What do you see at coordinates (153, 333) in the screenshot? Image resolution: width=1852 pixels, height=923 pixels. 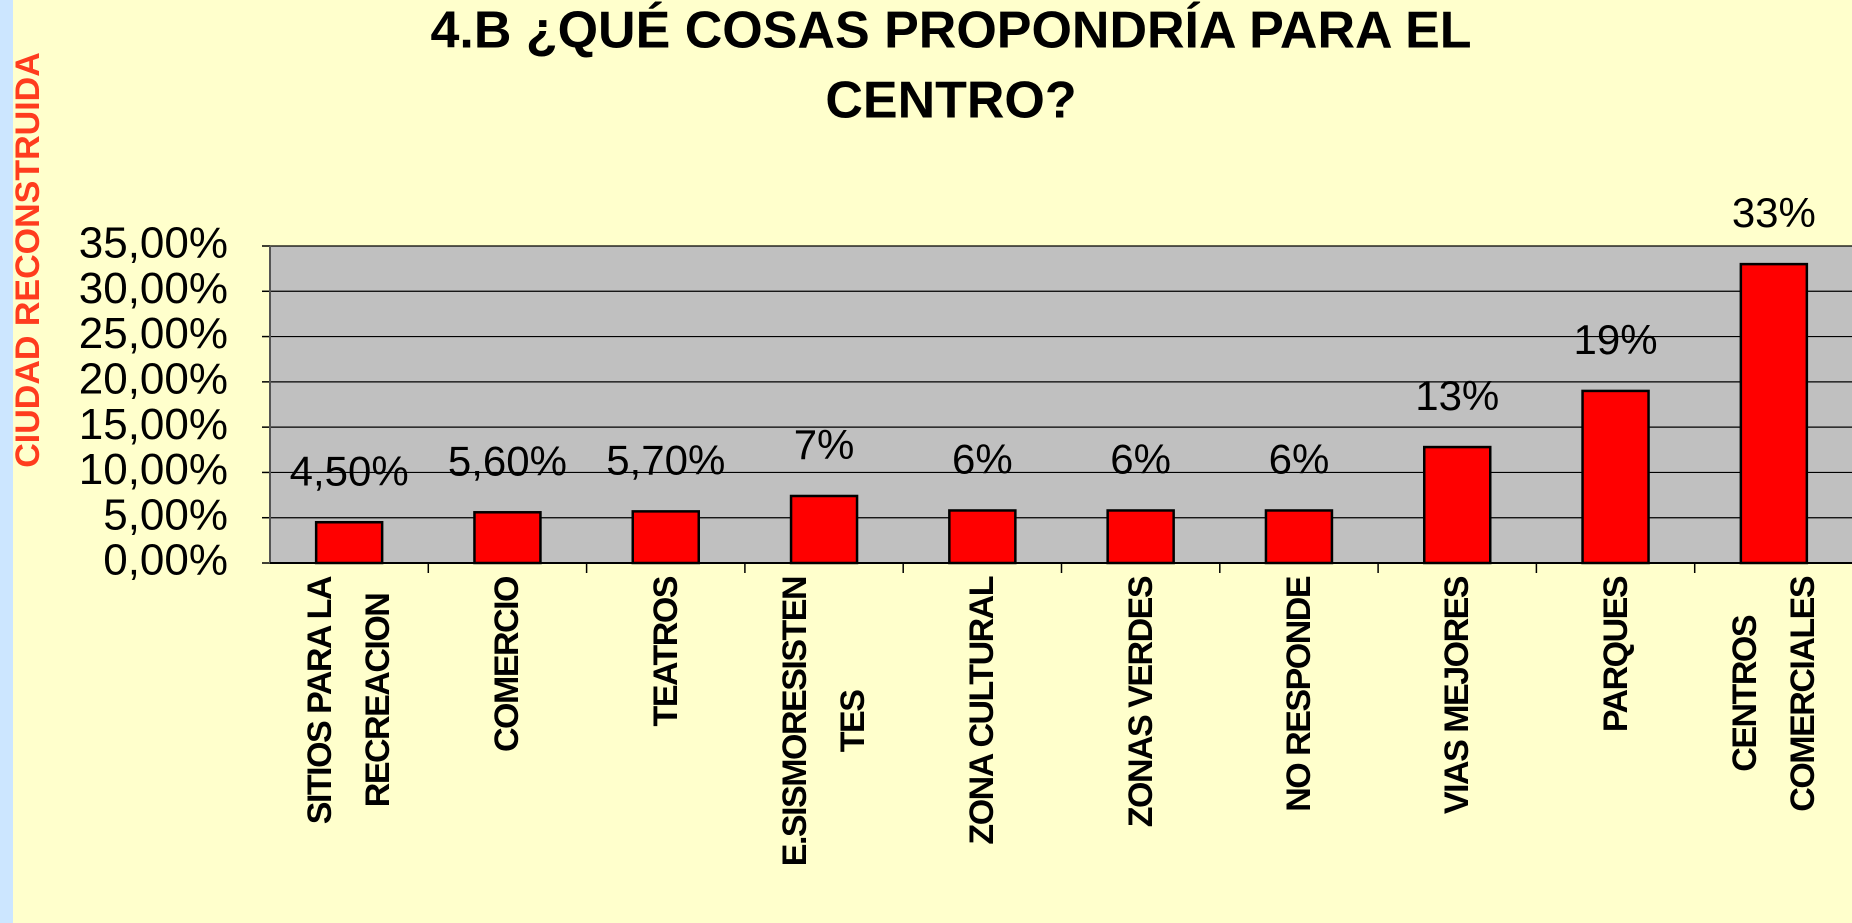 I see `y-tick-label: 25,00%` at bounding box center [153, 333].